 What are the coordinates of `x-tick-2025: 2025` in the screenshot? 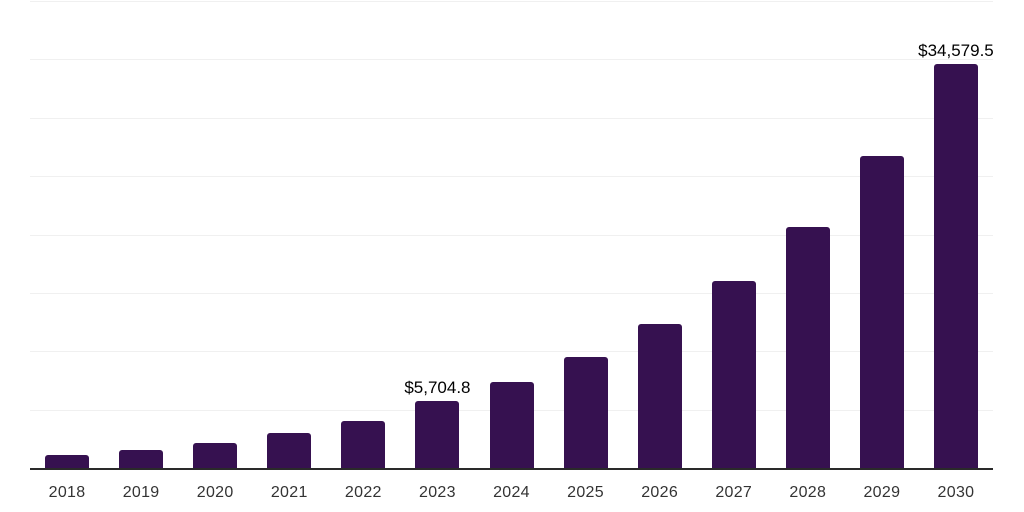 It's located at (585, 492).